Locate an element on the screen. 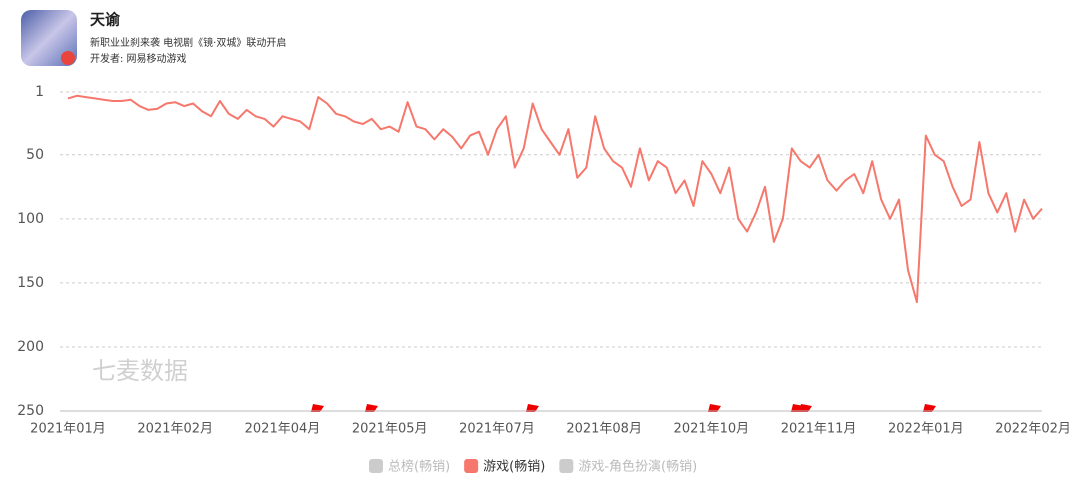 Image resolution: width=1080 pixels, height=480 pixels. x-tick-label: 2021年04月 is located at coordinates (283, 429).